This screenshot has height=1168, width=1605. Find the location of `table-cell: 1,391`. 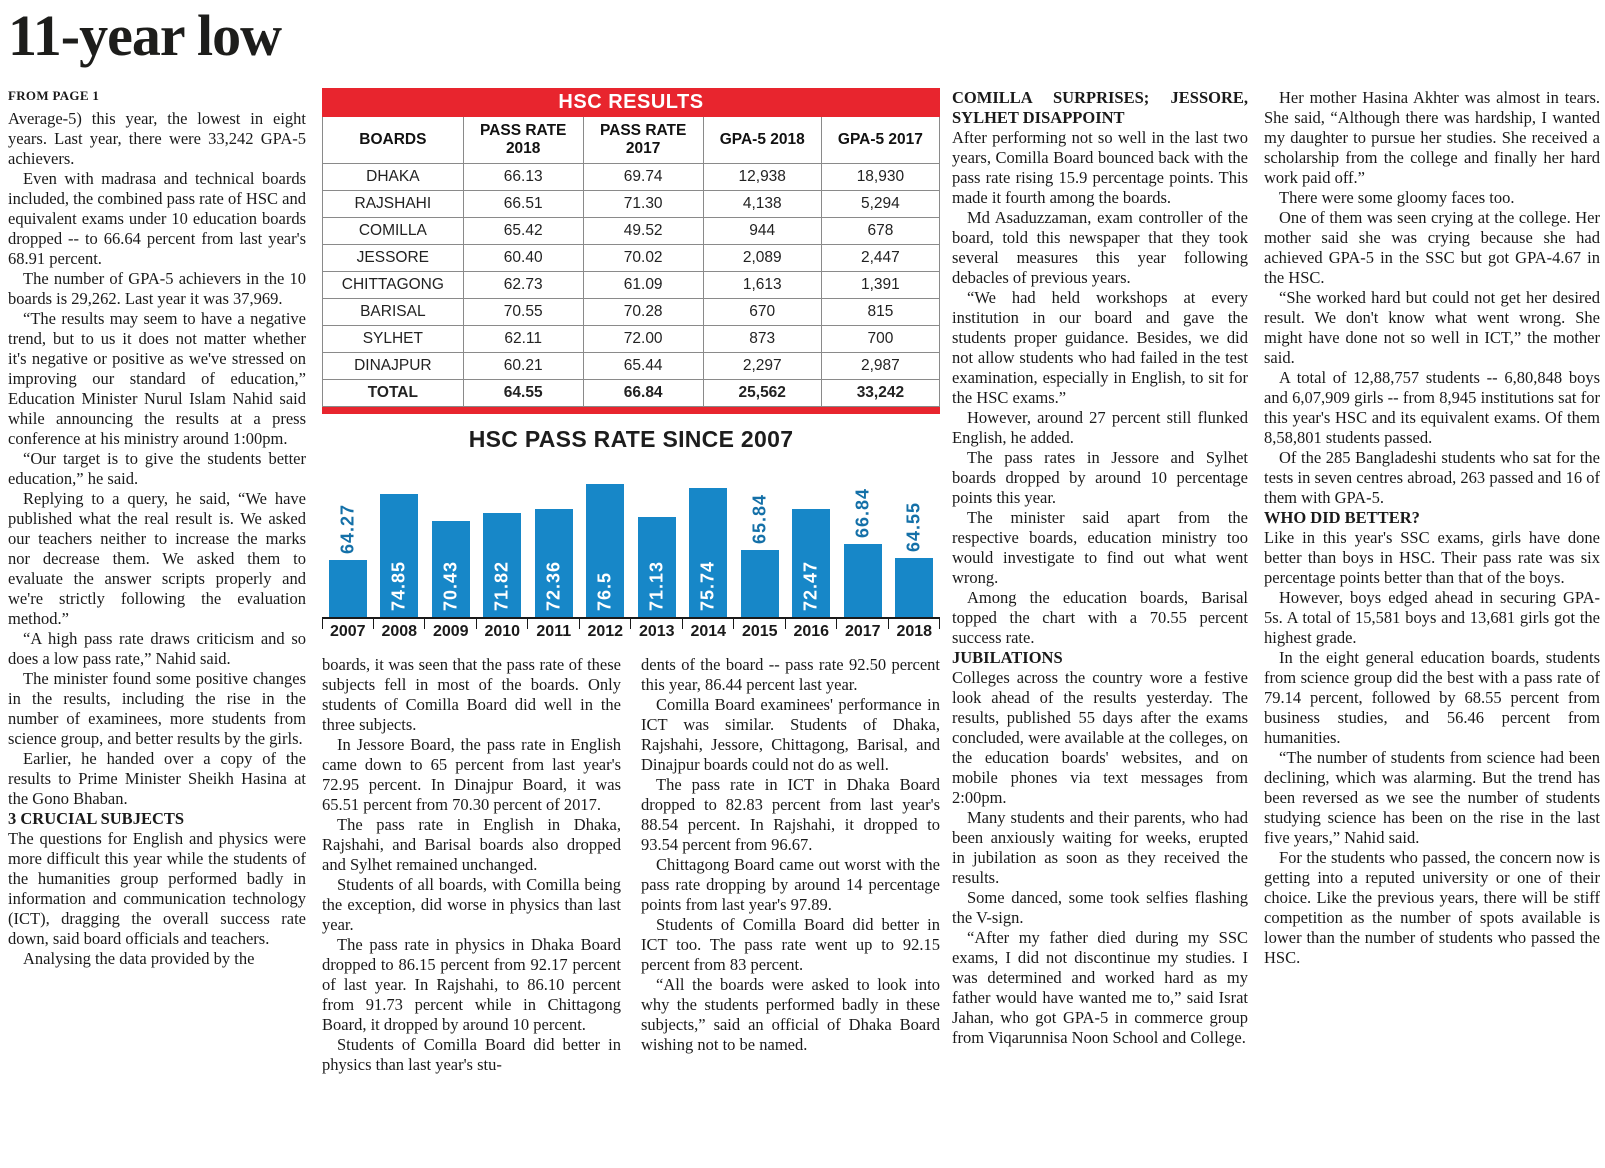

table-cell: 1,391 is located at coordinates (880, 285).